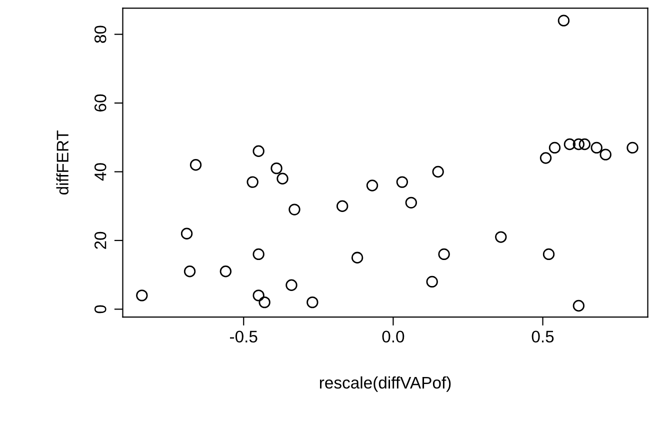 The width and height of the screenshot is (653, 432). Describe the element at coordinates (393, 336) in the screenshot. I see `x-tick-label: 0.0` at that location.